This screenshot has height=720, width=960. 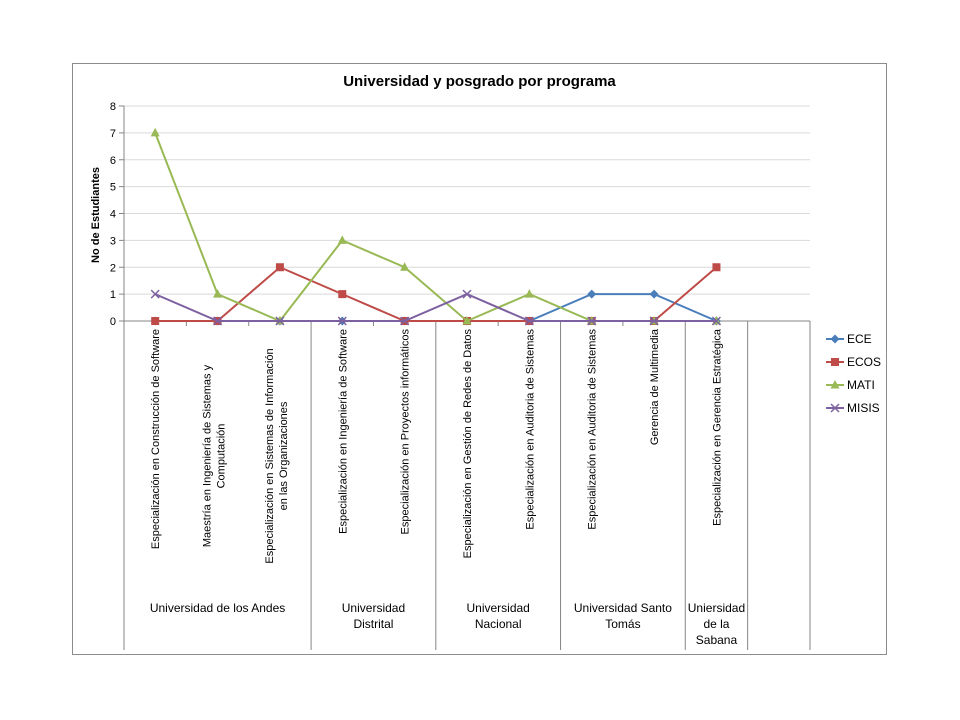 I want to click on group-label-1: Universidad Distrital, so click(x=373, y=616).